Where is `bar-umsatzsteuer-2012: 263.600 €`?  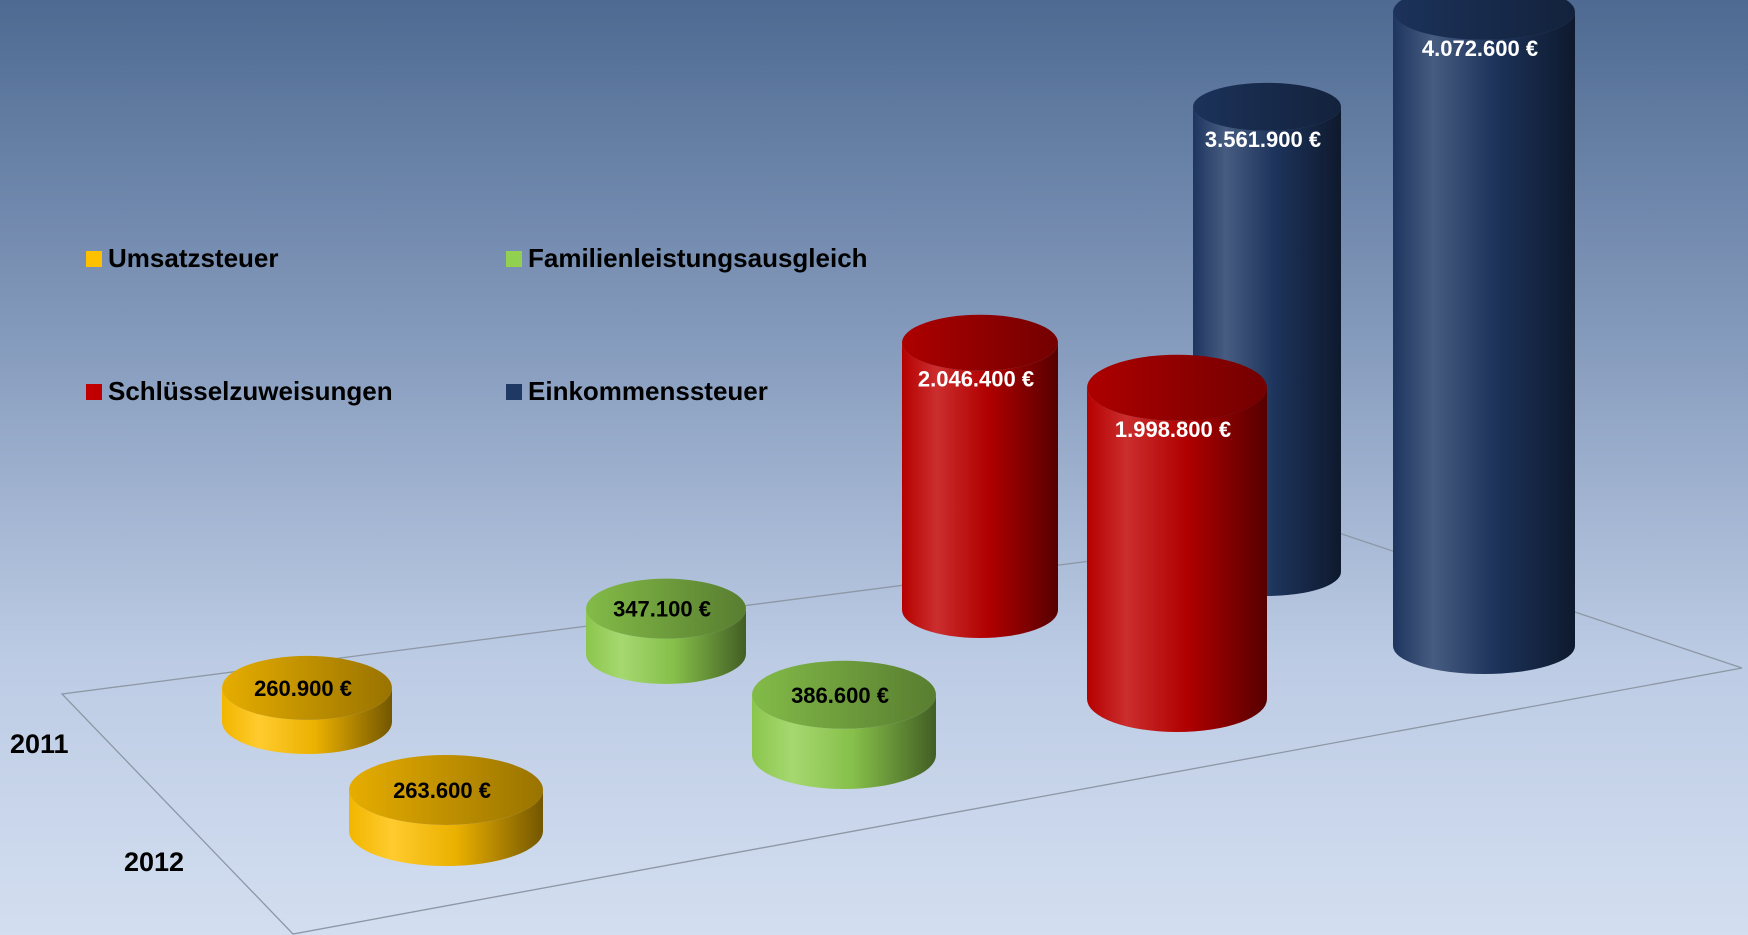 bar-umsatzsteuer-2012: 263.600 € is located at coordinates (446, 810).